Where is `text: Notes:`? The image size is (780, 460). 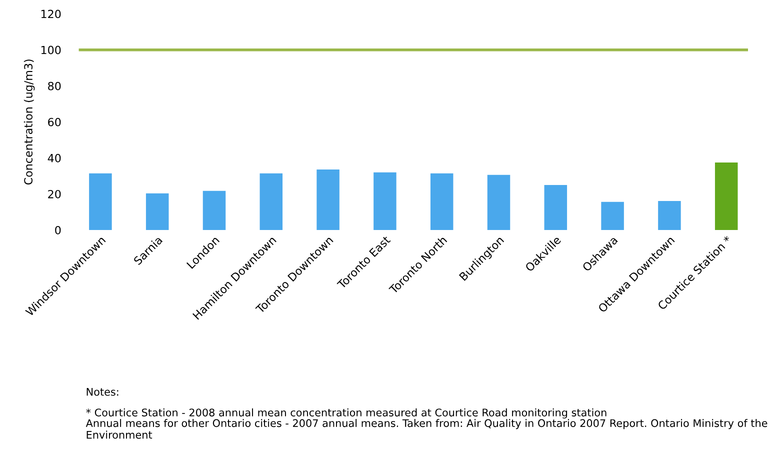 text: Notes: is located at coordinates (102, 392).